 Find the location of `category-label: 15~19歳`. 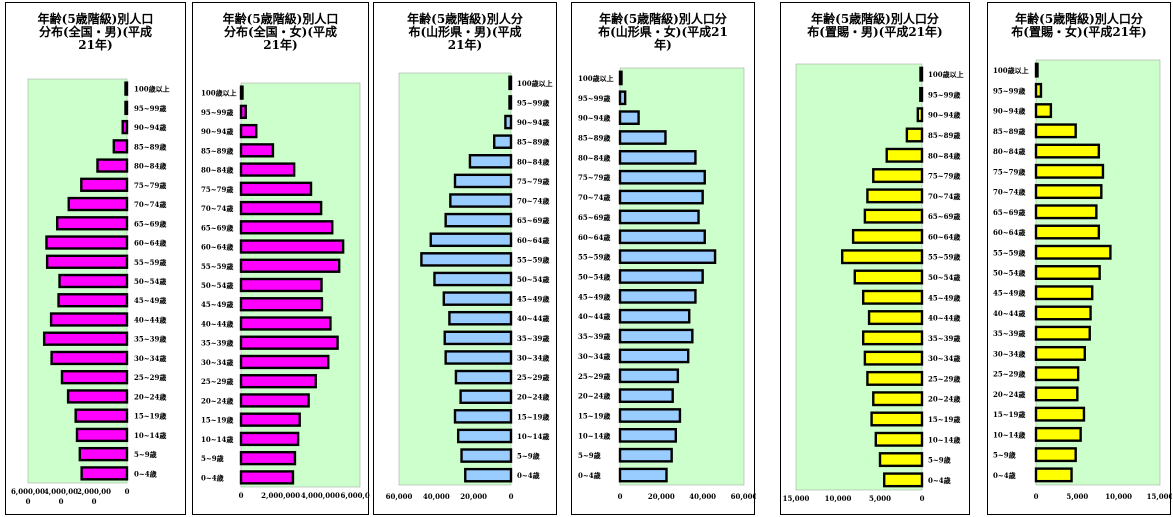

category-label: 15~19歳 is located at coordinates (150, 416).